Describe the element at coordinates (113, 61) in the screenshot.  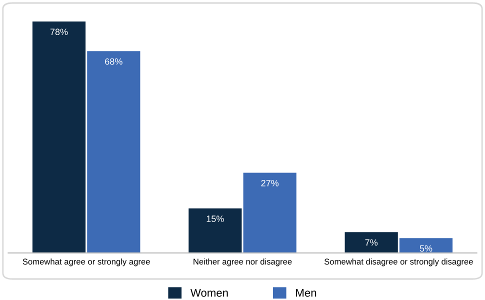
I see `data-label: 68%` at that location.